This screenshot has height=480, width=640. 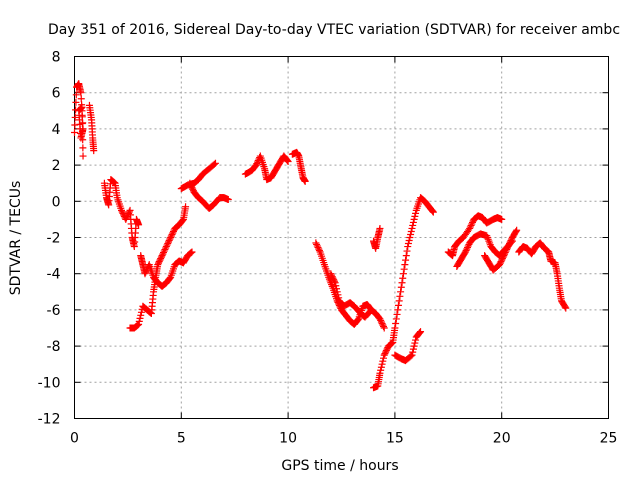 I want to click on x-tick-label: 0, so click(x=74, y=439).